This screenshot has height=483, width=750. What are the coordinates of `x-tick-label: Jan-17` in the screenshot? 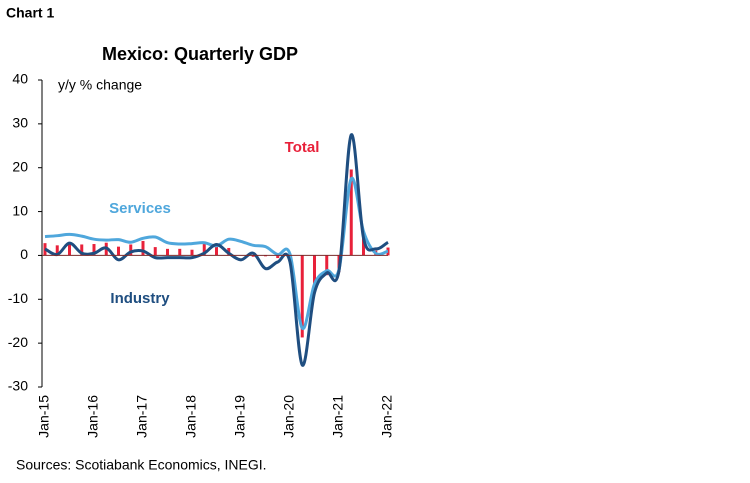 It's located at (142, 416).